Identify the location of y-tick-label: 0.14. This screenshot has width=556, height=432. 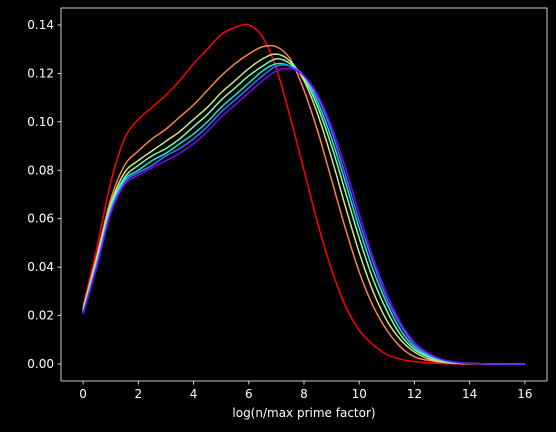
(40, 25).